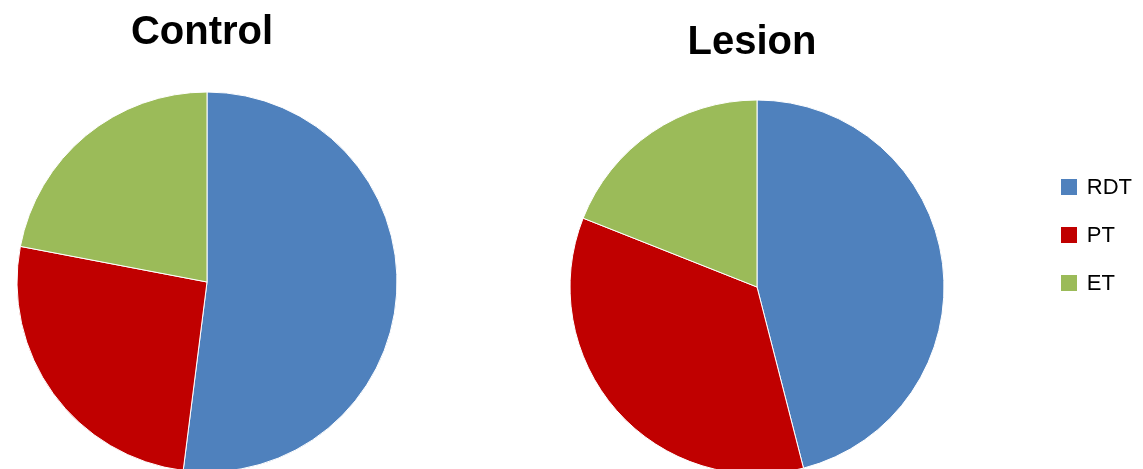 The width and height of the screenshot is (1143, 469). I want to click on legend-label: ET, so click(1100, 282).